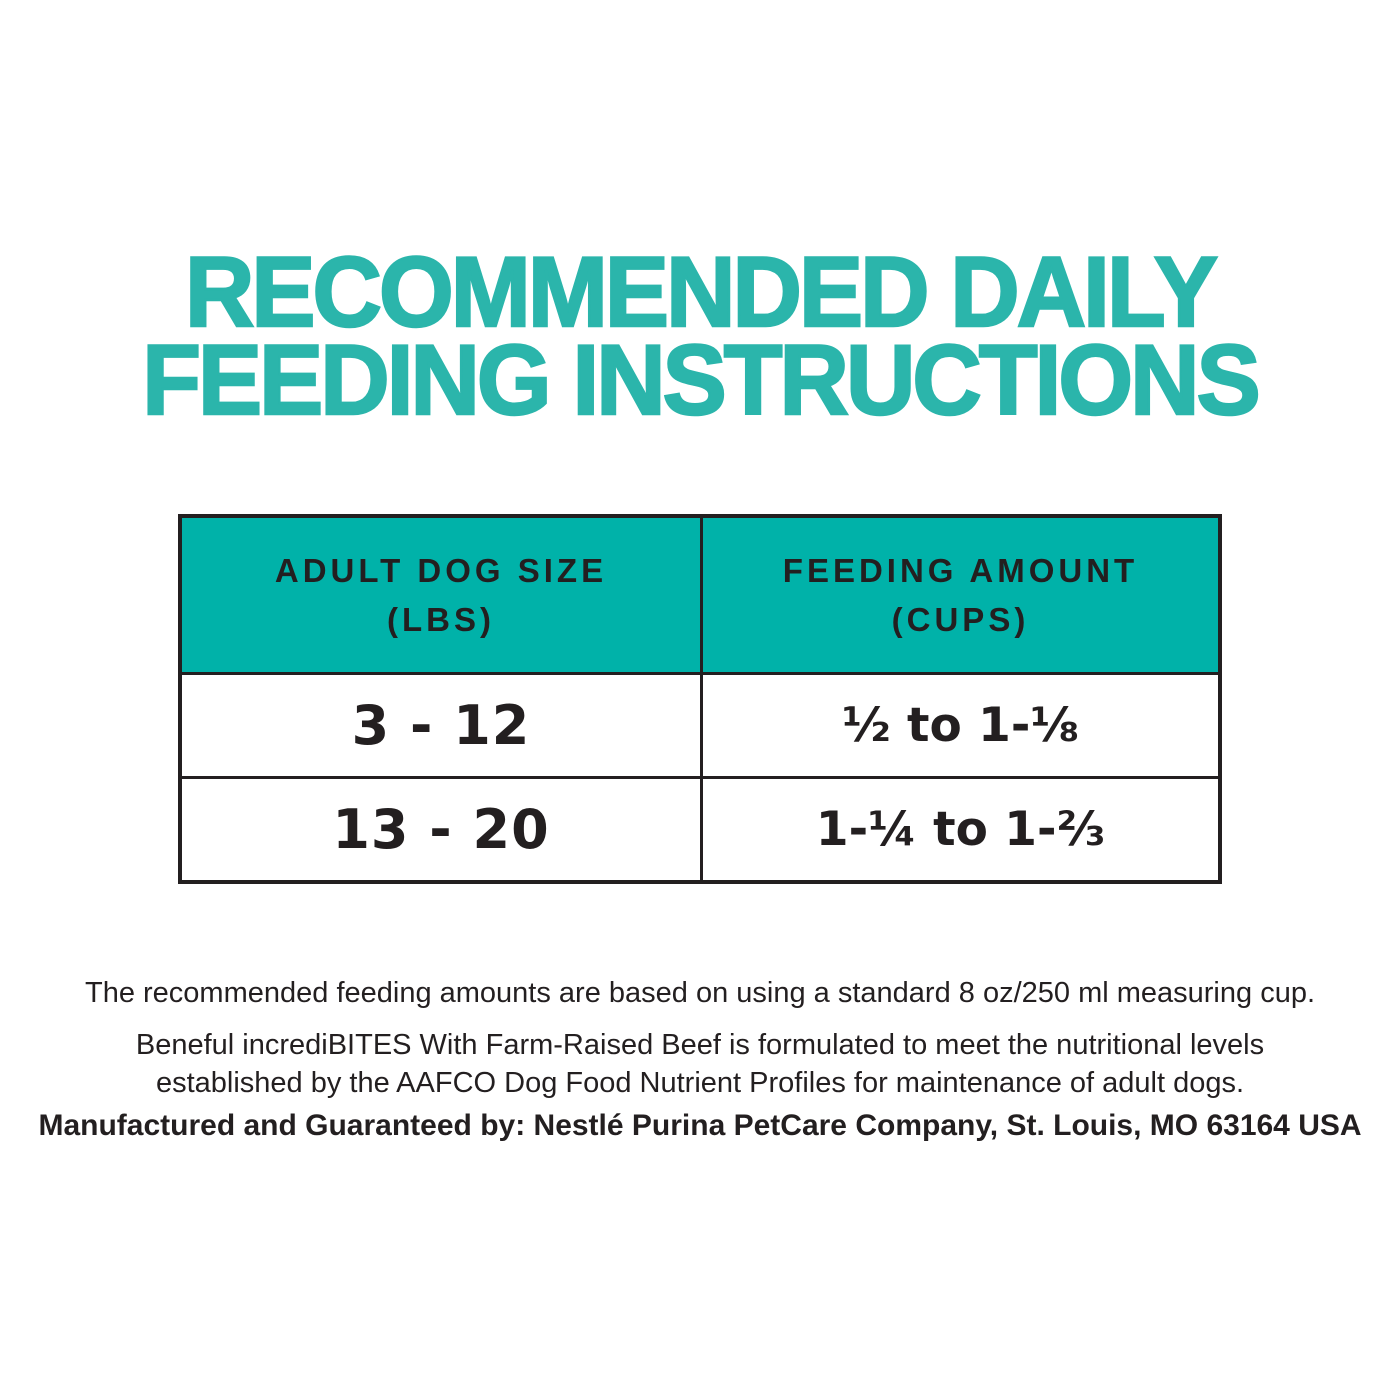  Describe the element at coordinates (701, 291) in the screenshot. I see `page-title-line-1: RECOMMENDED DAILY` at that location.